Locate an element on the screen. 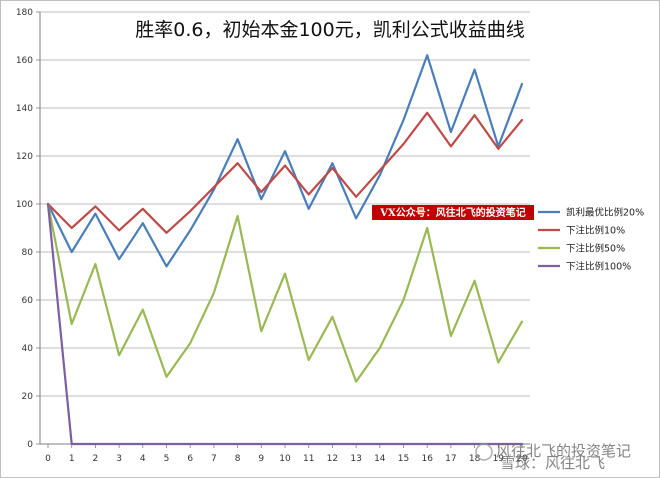 This screenshot has height=478, width=660. legend-label: 下注比例100% is located at coordinates (598, 267).